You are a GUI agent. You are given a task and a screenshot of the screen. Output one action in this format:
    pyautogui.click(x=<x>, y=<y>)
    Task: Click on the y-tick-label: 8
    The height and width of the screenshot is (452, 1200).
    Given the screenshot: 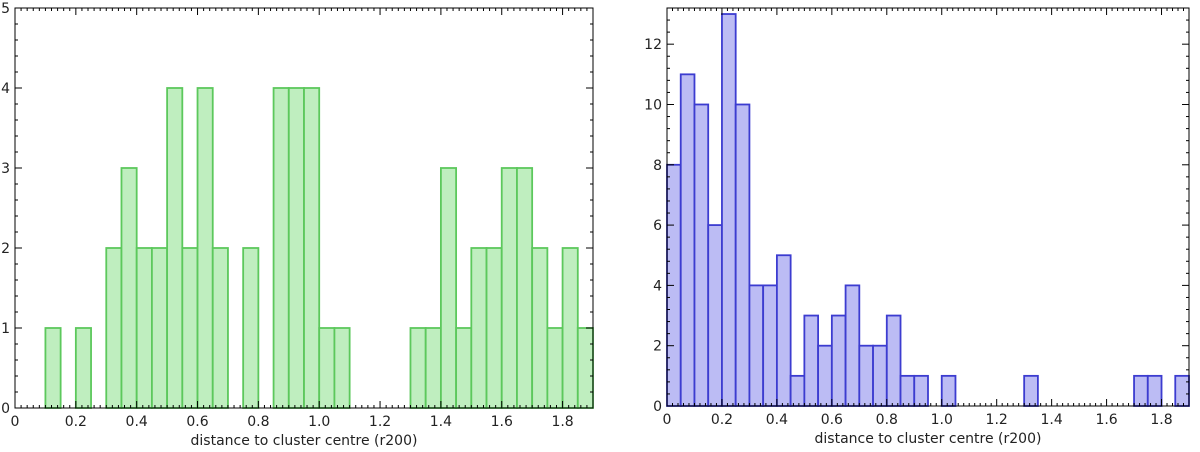 What is the action you would take?
    pyautogui.click(x=657, y=166)
    